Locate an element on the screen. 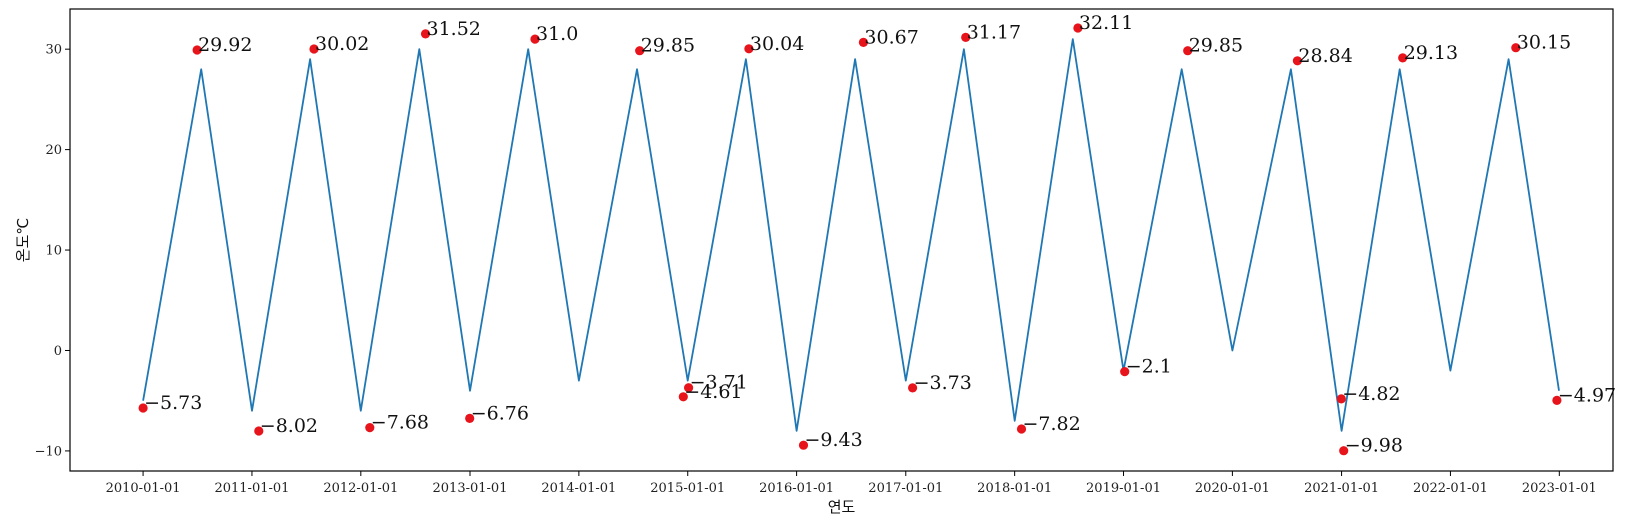  data-label: 31.17 is located at coordinates (994, 32).